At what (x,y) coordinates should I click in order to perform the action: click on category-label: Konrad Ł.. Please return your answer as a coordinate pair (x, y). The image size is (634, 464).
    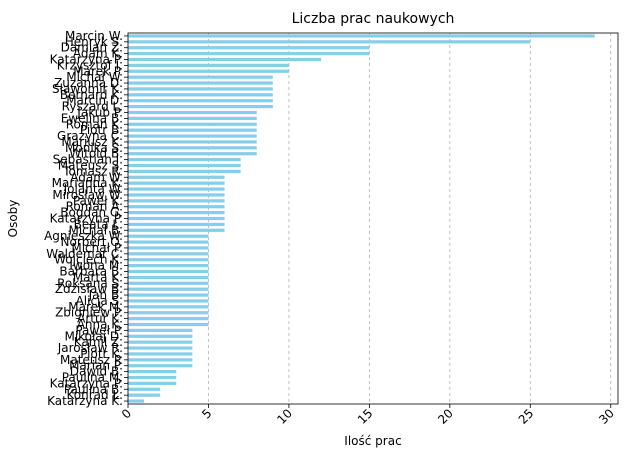
    Looking at the image, I should click on (95, 395).